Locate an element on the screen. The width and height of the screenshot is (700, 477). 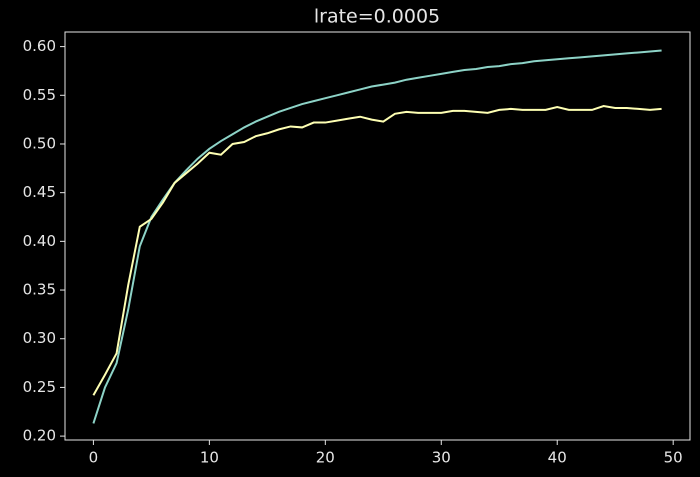
y-tick-label: 0.30 is located at coordinates (39, 338).